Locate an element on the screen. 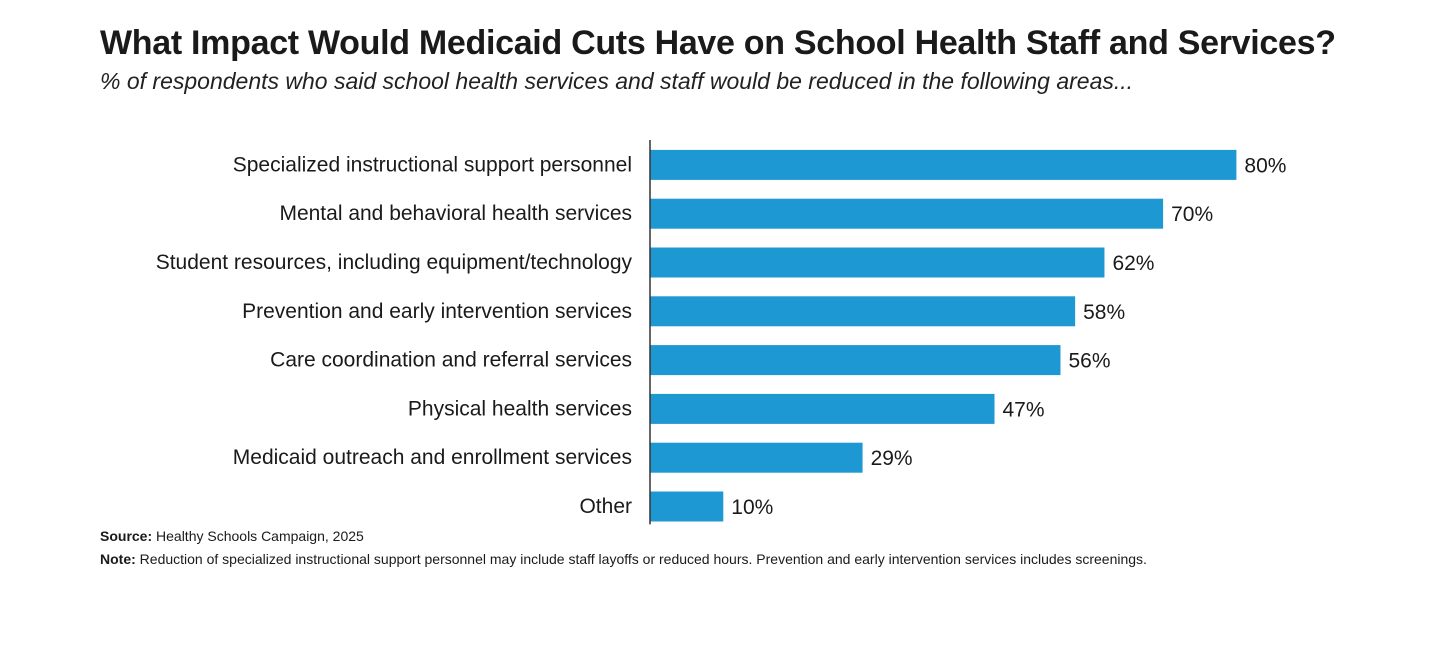 The height and width of the screenshot is (650, 1430). source-label: Source: is located at coordinates (126, 536).